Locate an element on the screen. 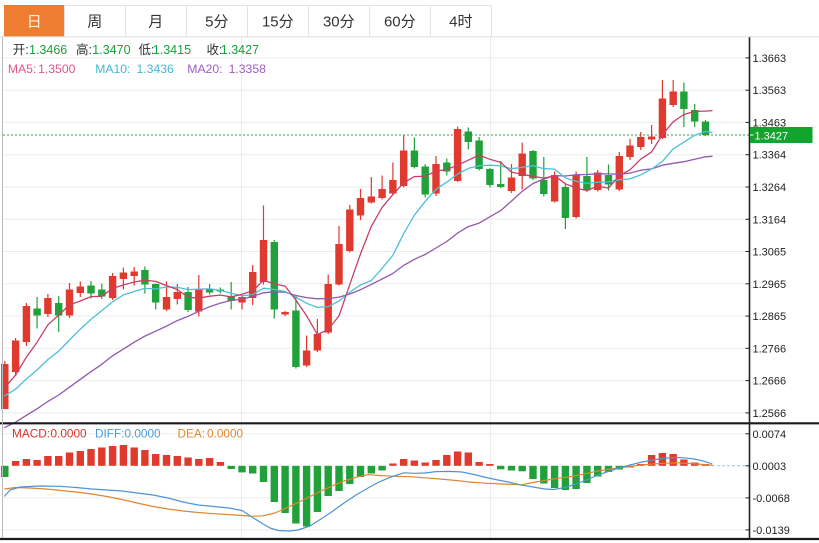 This screenshot has width=819, height=543. svg-text: 5分 is located at coordinates (216, 22).